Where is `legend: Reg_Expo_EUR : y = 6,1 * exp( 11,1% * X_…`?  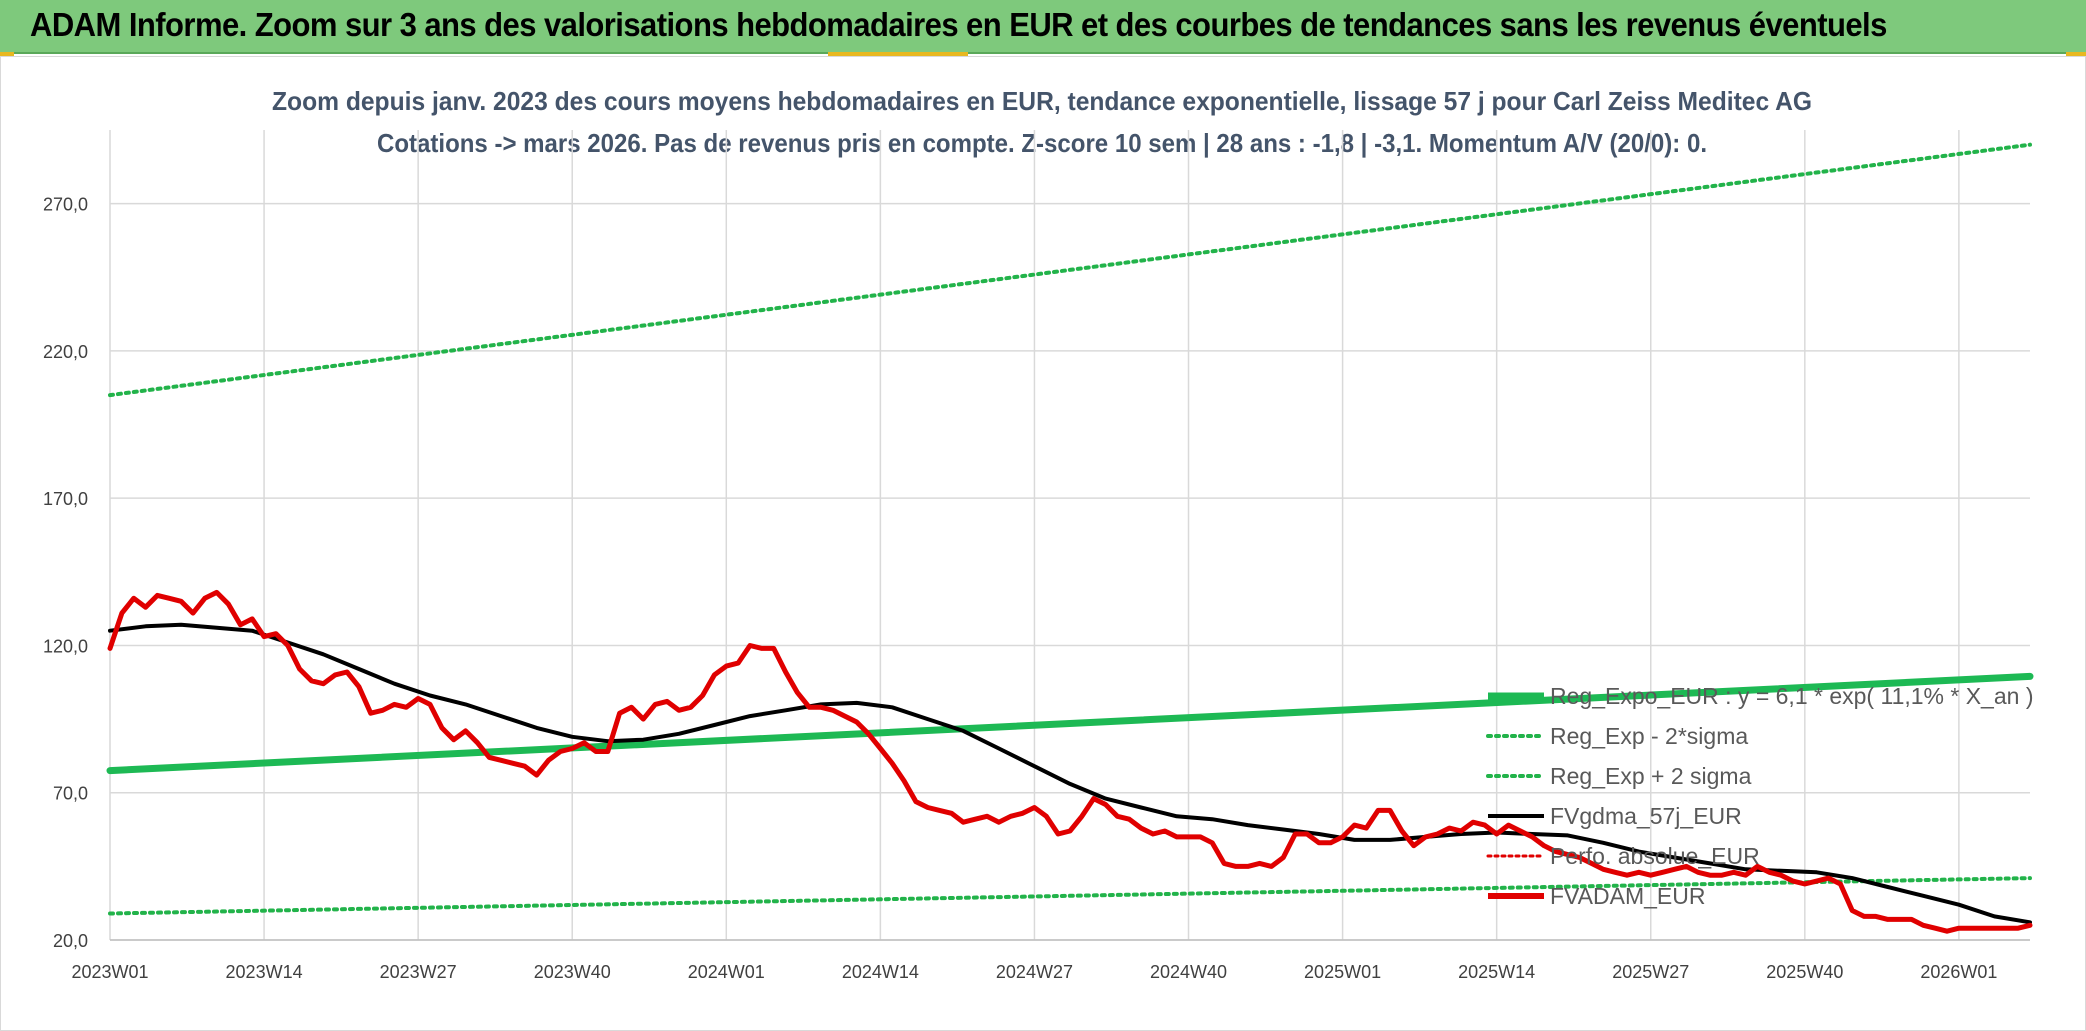 legend: Reg_Expo_EUR : y = 6,1 * exp( 11,1% * X_… is located at coordinates (1759, 796).